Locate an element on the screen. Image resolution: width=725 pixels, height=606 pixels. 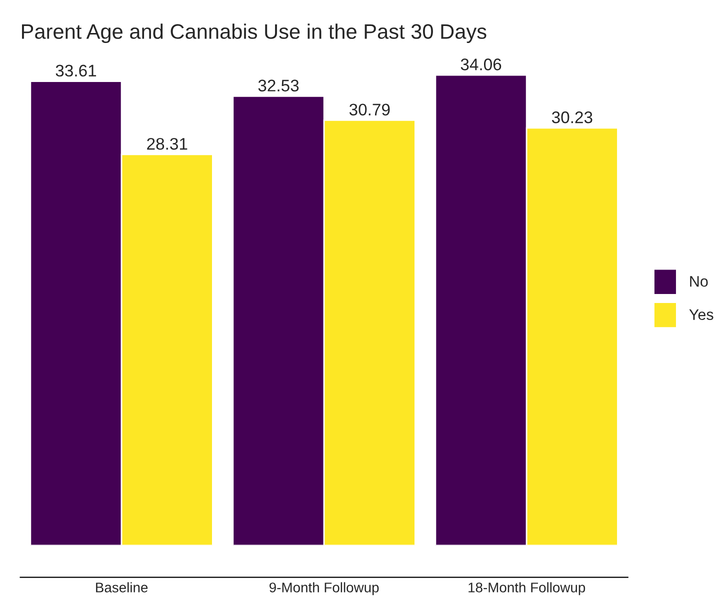
data-label: 30.23 is located at coordinates (572, 117).